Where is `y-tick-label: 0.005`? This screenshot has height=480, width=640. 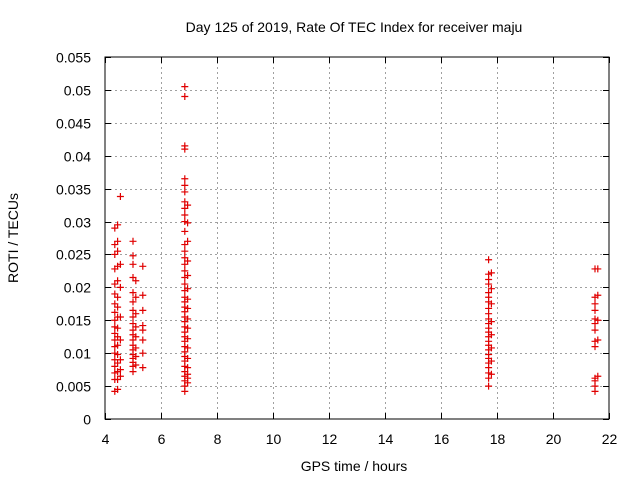 y-tick-label: 0.005 is located at coordinates (73, 387).